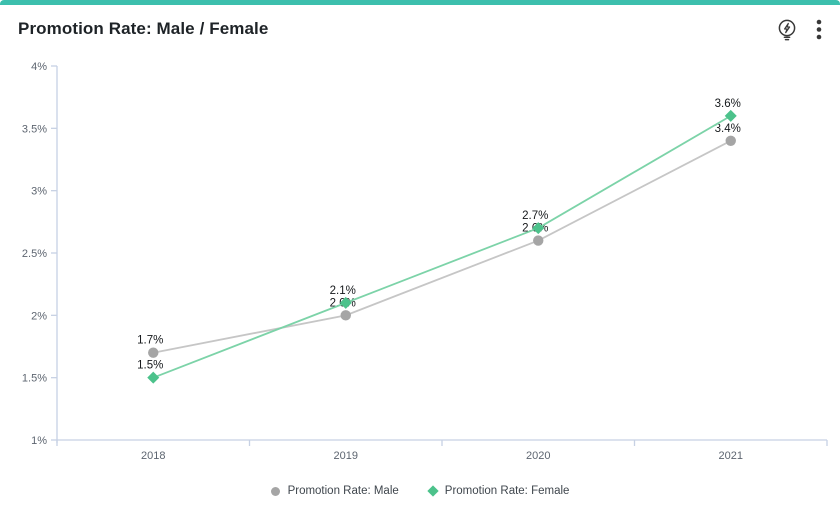  What do you see at coordinates (420, 29) in the screenshot?
I see `card-header: Promotion Rate: Male / Female` at bounding box center [420, 29].